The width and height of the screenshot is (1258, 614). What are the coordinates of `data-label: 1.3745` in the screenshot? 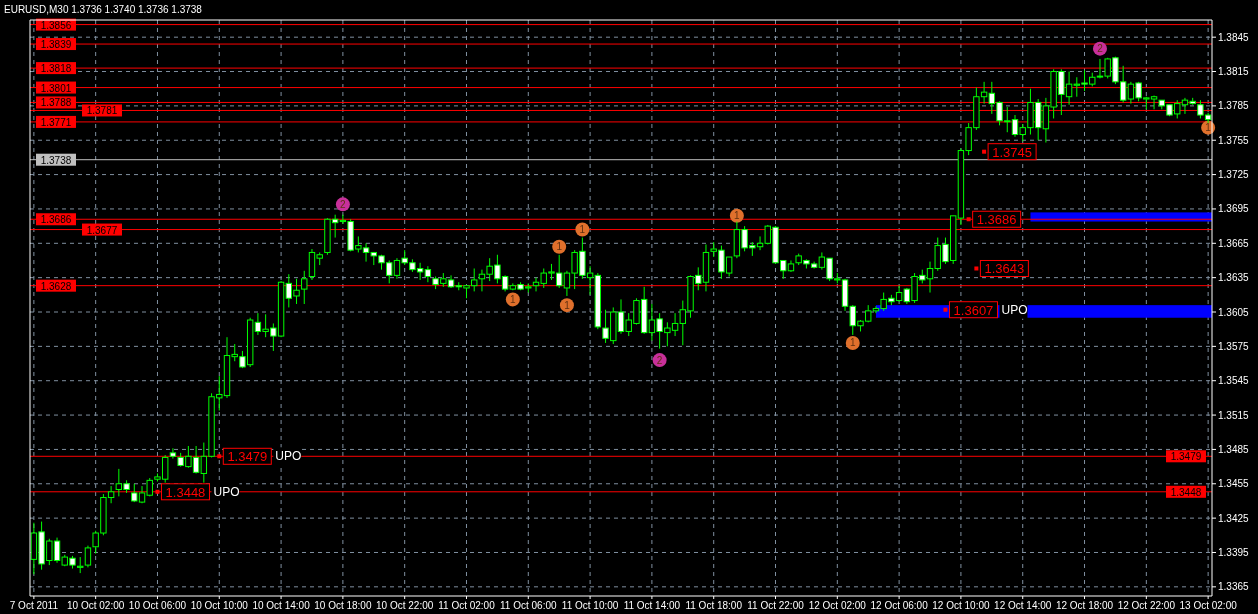 It's located at (1012, 152).